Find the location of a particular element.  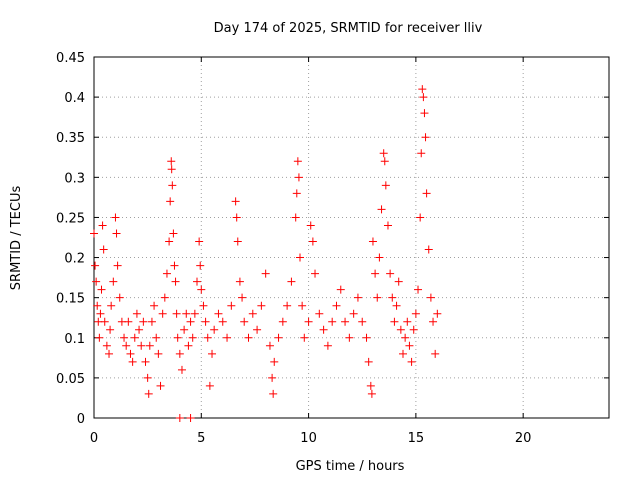

y-tick-label: 0.25 is located at coordinates (70, 218).